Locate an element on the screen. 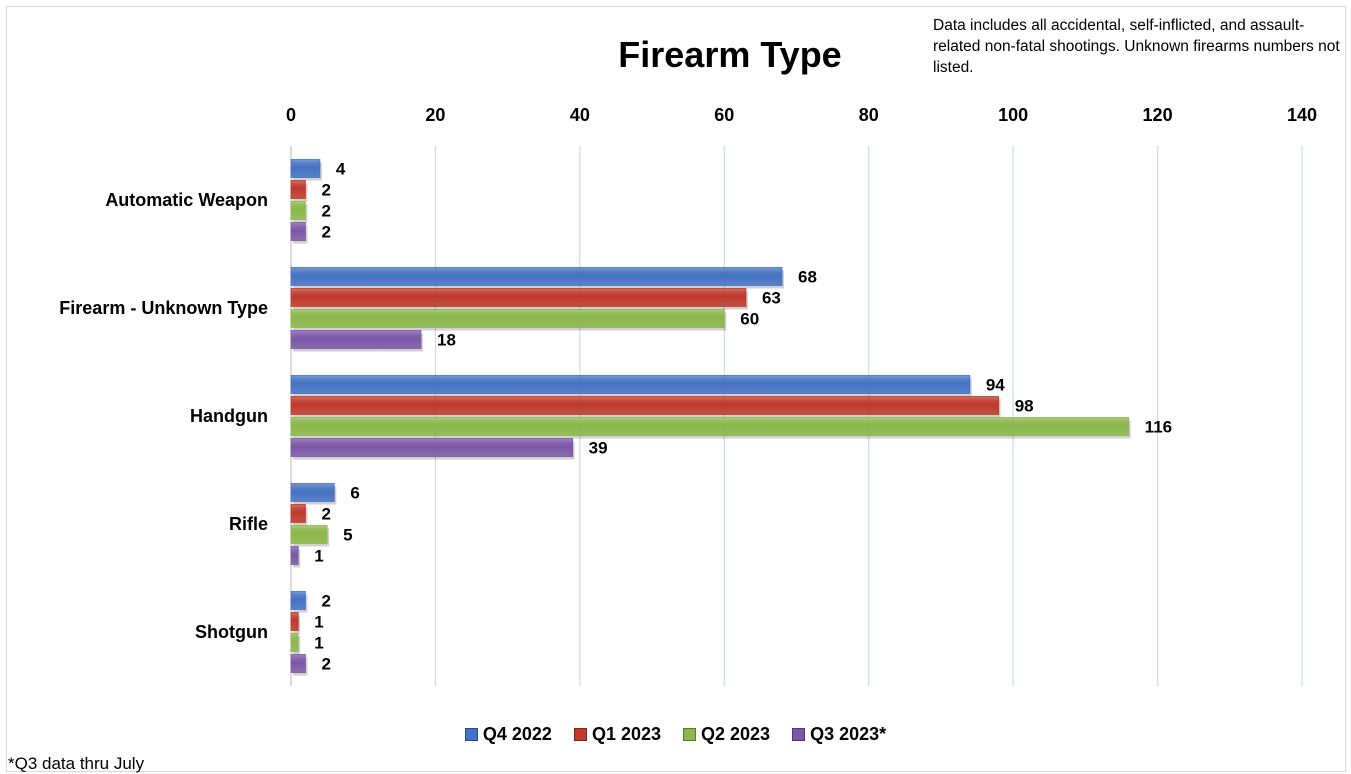  legend-label: Q1 2023 is located at coordinates (626, 734).